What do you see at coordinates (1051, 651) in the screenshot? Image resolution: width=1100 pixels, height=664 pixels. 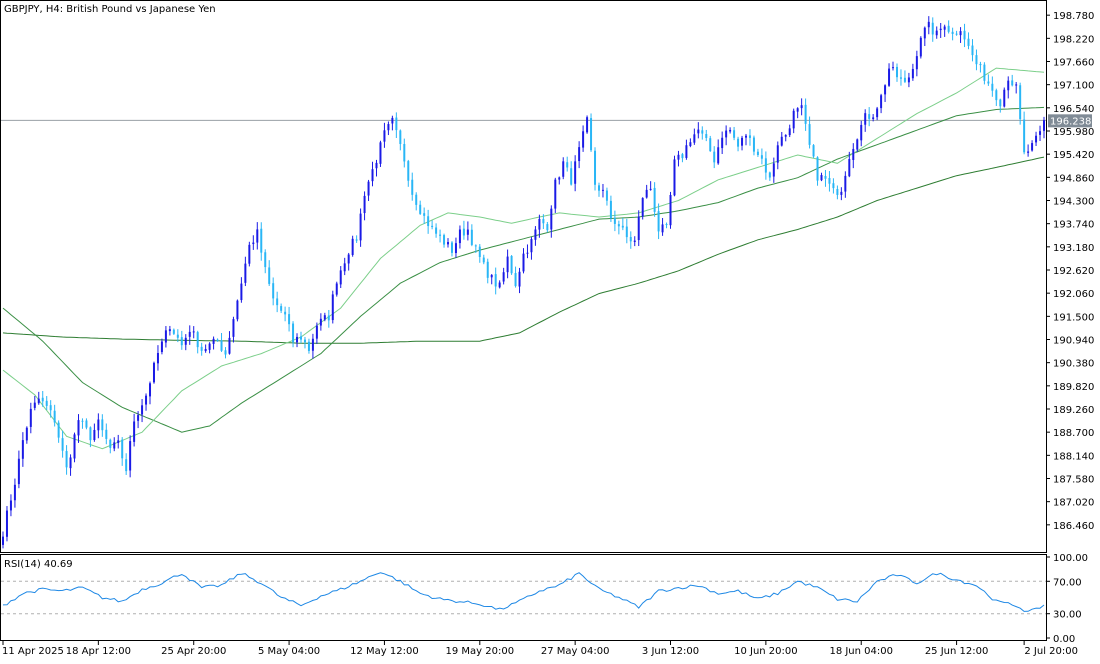 I see `time-tick-label: 2 Jul 20:00` at bounding box center [1051, 651].